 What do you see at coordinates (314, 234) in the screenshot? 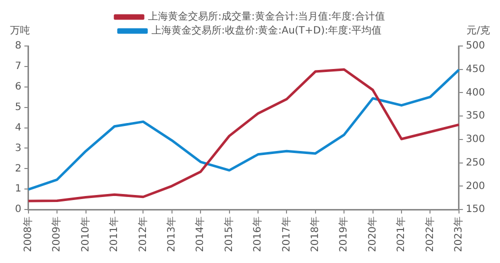
I see `x-tick-label: 2018年` at bounding box center [314, 234].